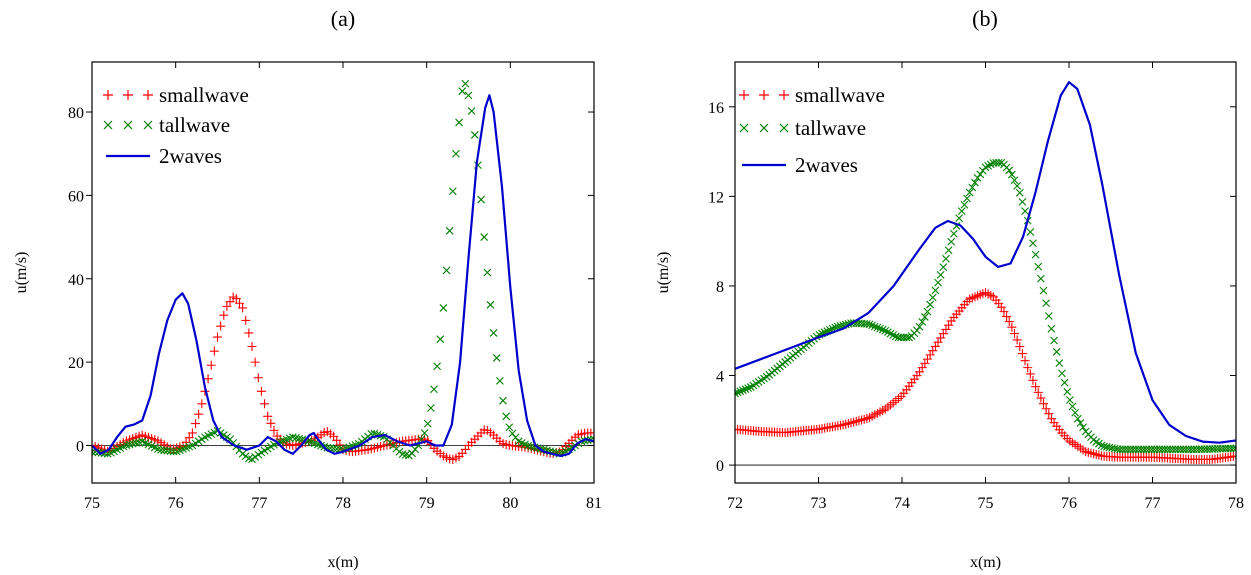  What do you see at coordinates (716, 197) in the screenshot?
I see `y-tick-label: 12` at bounding box center [716, 197].